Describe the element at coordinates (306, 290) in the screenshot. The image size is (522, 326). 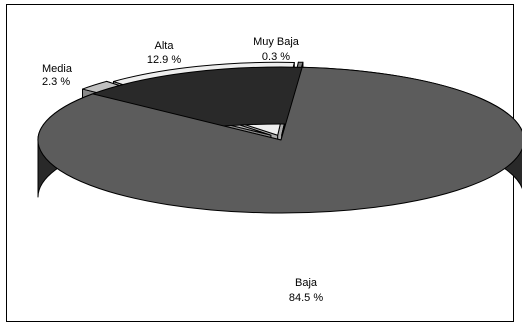
I see `label-baja: Baja 84.5 %` at that location.